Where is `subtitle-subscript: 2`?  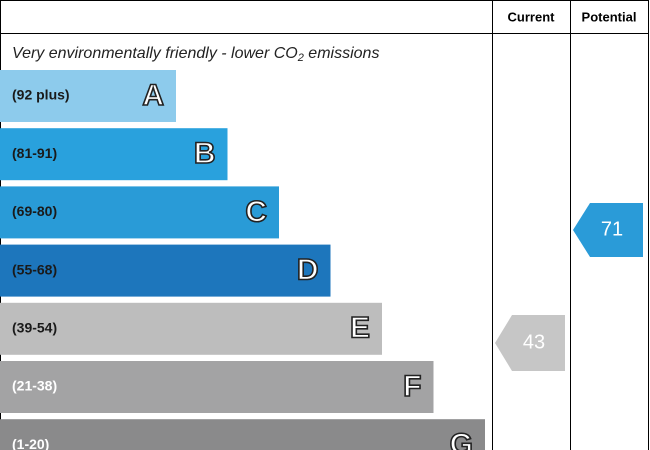 subtitle-subscript: 2 is located at coordinates (300, 58).